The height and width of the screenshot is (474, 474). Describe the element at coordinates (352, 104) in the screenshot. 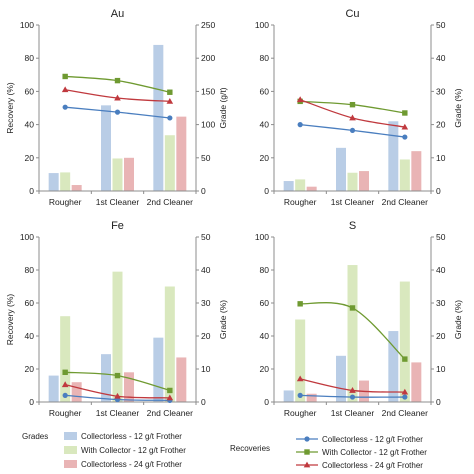

I see `point-cu-1st-cleaner-series-2-square` at that location.